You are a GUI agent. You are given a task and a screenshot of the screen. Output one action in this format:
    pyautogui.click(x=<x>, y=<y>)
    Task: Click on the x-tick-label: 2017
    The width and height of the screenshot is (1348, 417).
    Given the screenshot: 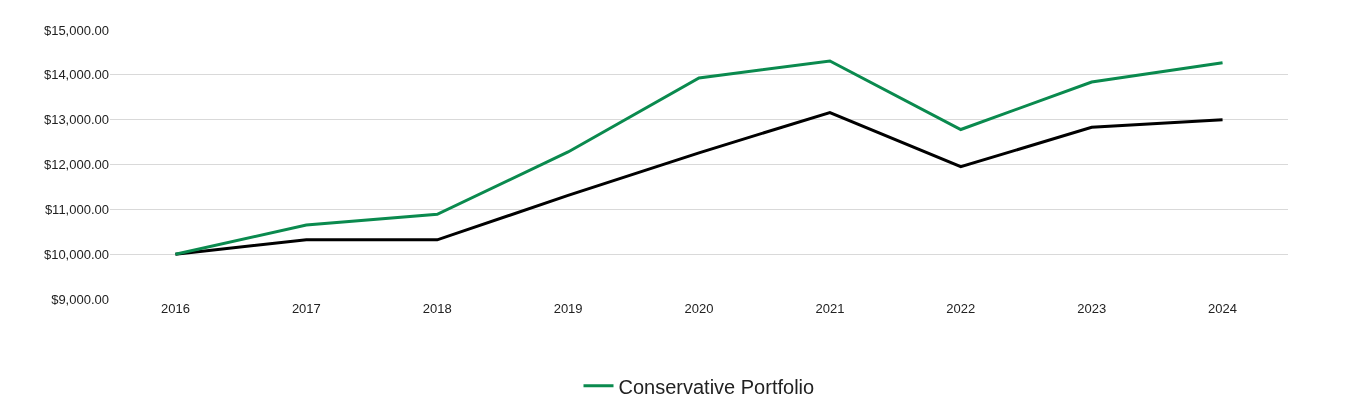 What is the action you would take?
    pyautogui.click(x=306, y=308)
    